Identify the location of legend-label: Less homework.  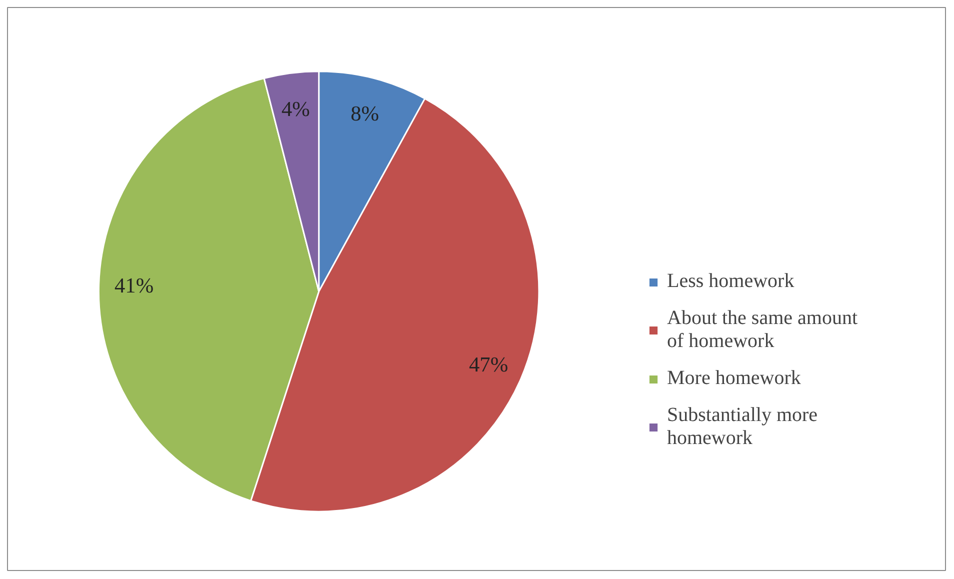
(730, 281).